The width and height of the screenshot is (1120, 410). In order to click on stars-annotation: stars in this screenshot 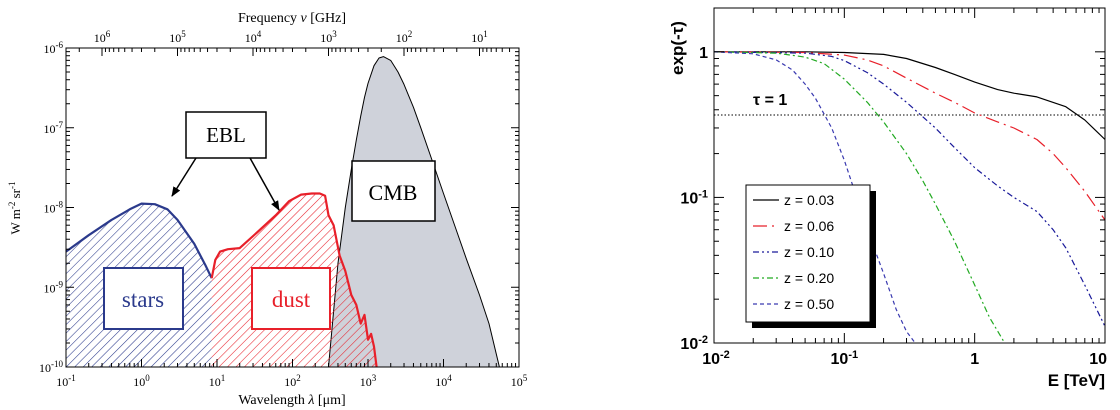, I will do `click(143, 298)`.